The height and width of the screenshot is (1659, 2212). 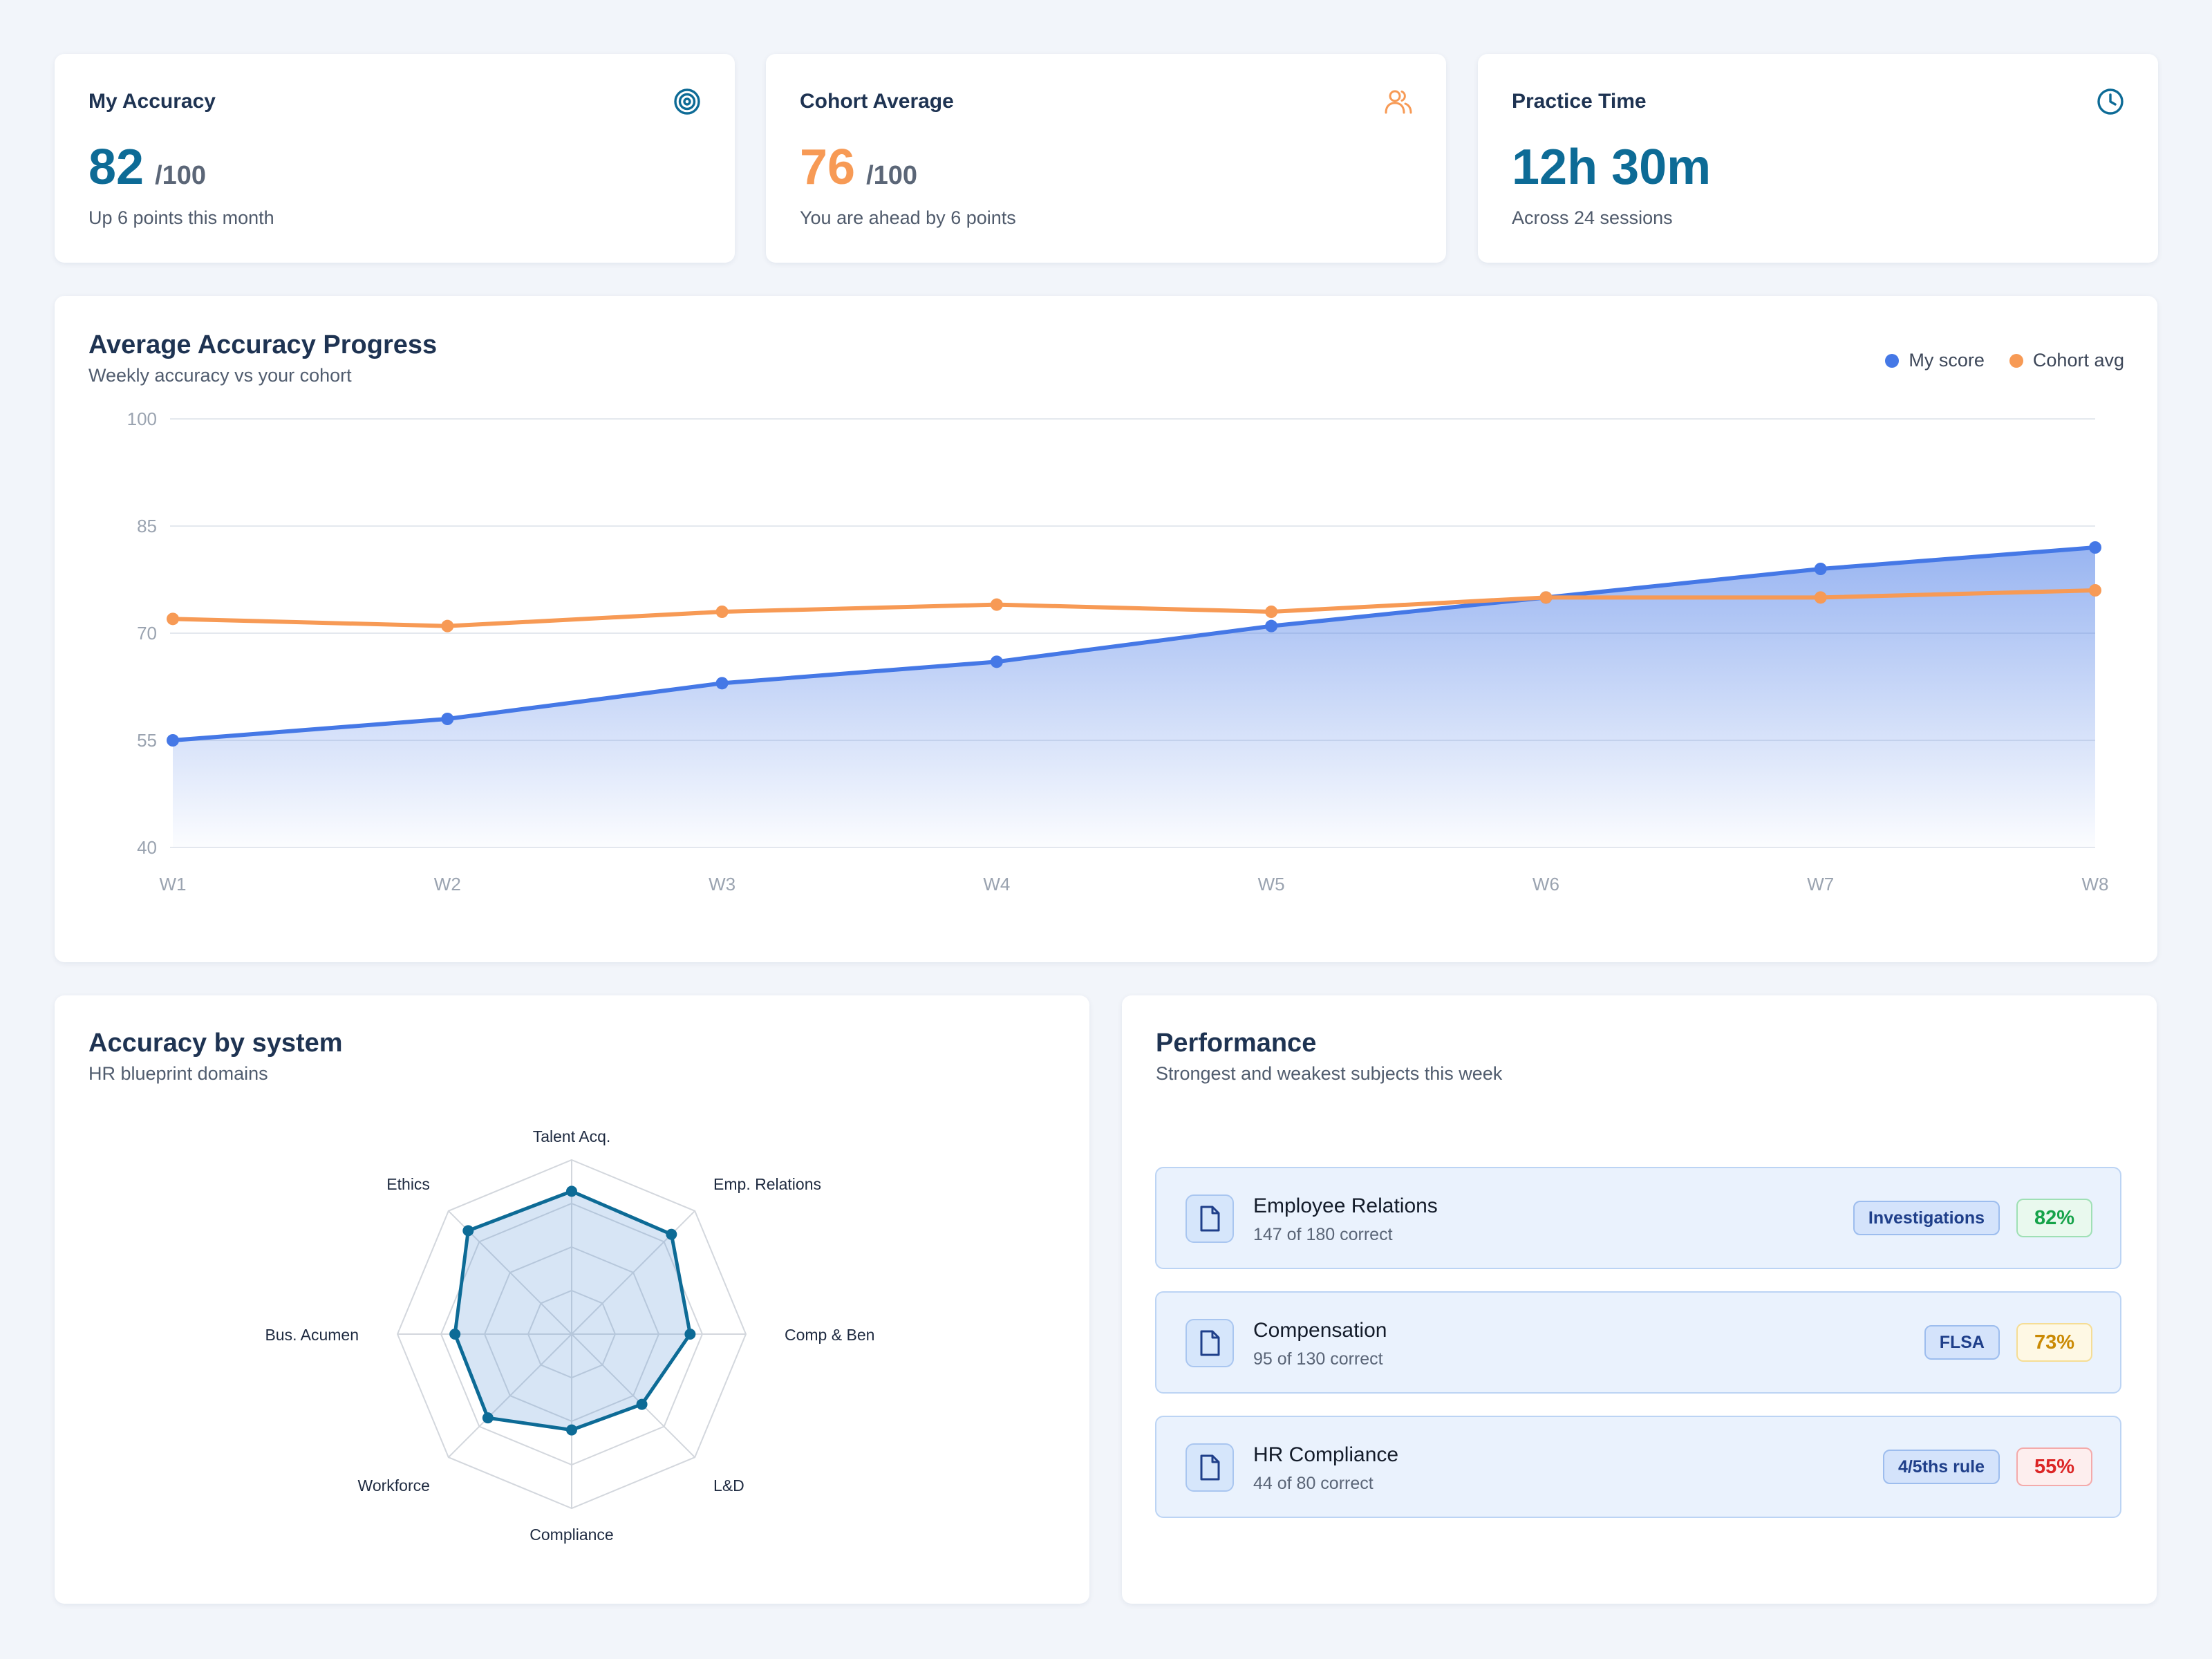 What do you see at coordinates (147, 633) in the screenshot?
I see `y-tick-label: 70` at bounding box center [147, 633].